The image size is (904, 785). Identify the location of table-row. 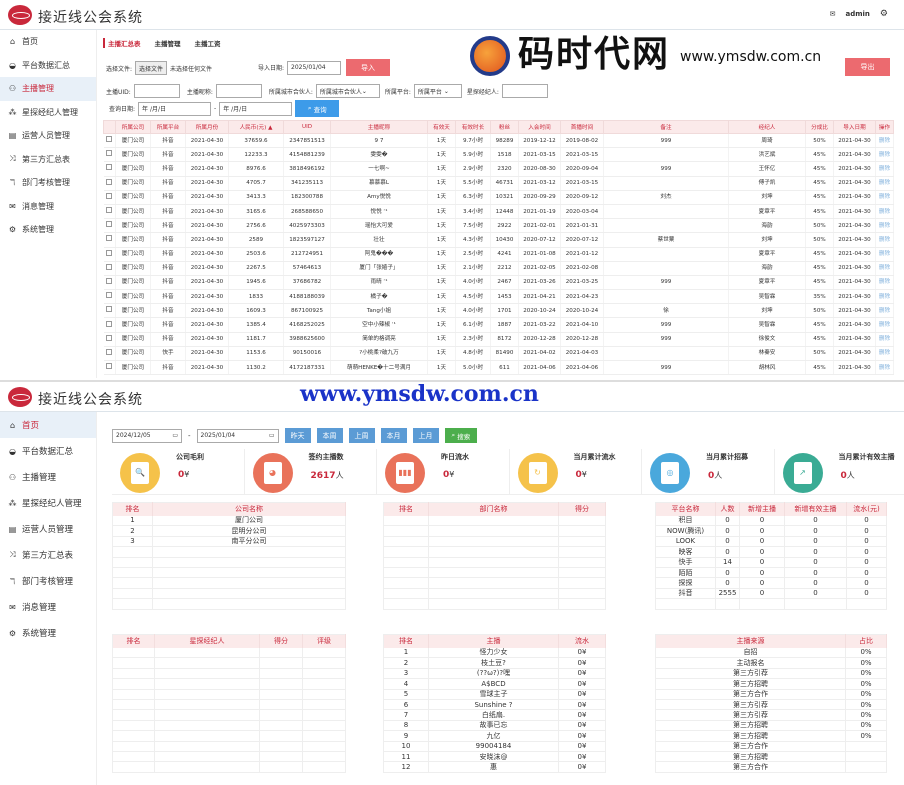
(494, 573).